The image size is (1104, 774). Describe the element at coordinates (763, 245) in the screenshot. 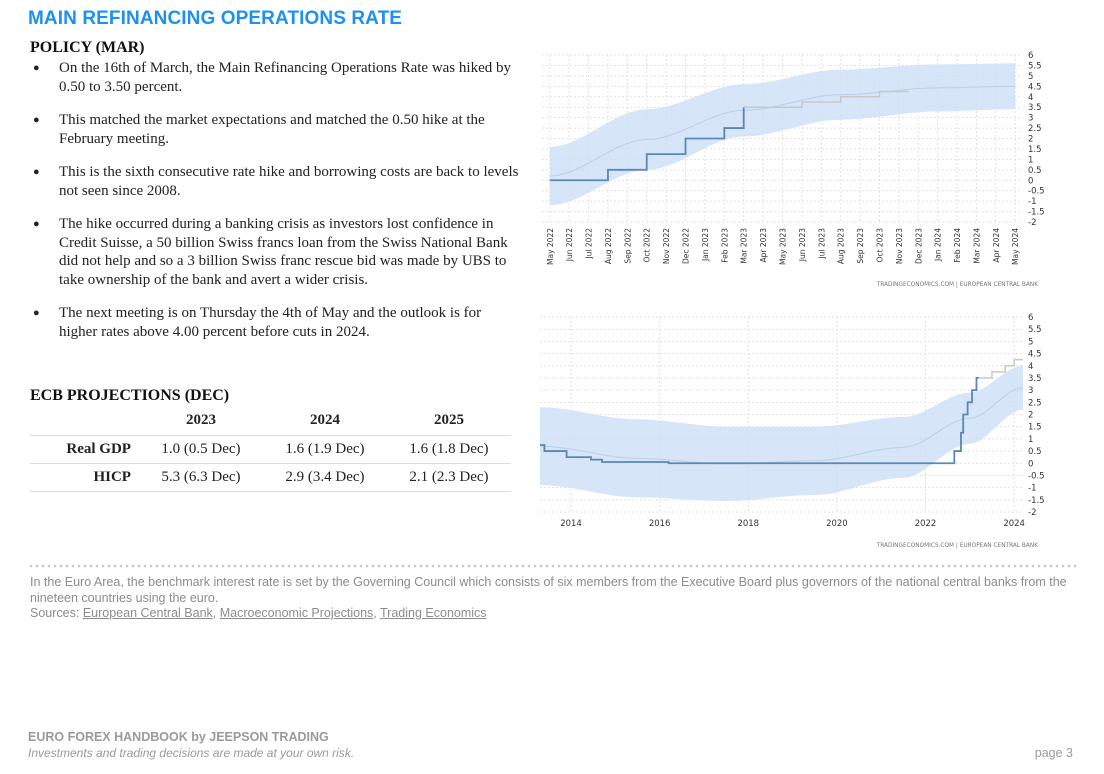

I see `x-tick-label: Apr 2023` at that location.